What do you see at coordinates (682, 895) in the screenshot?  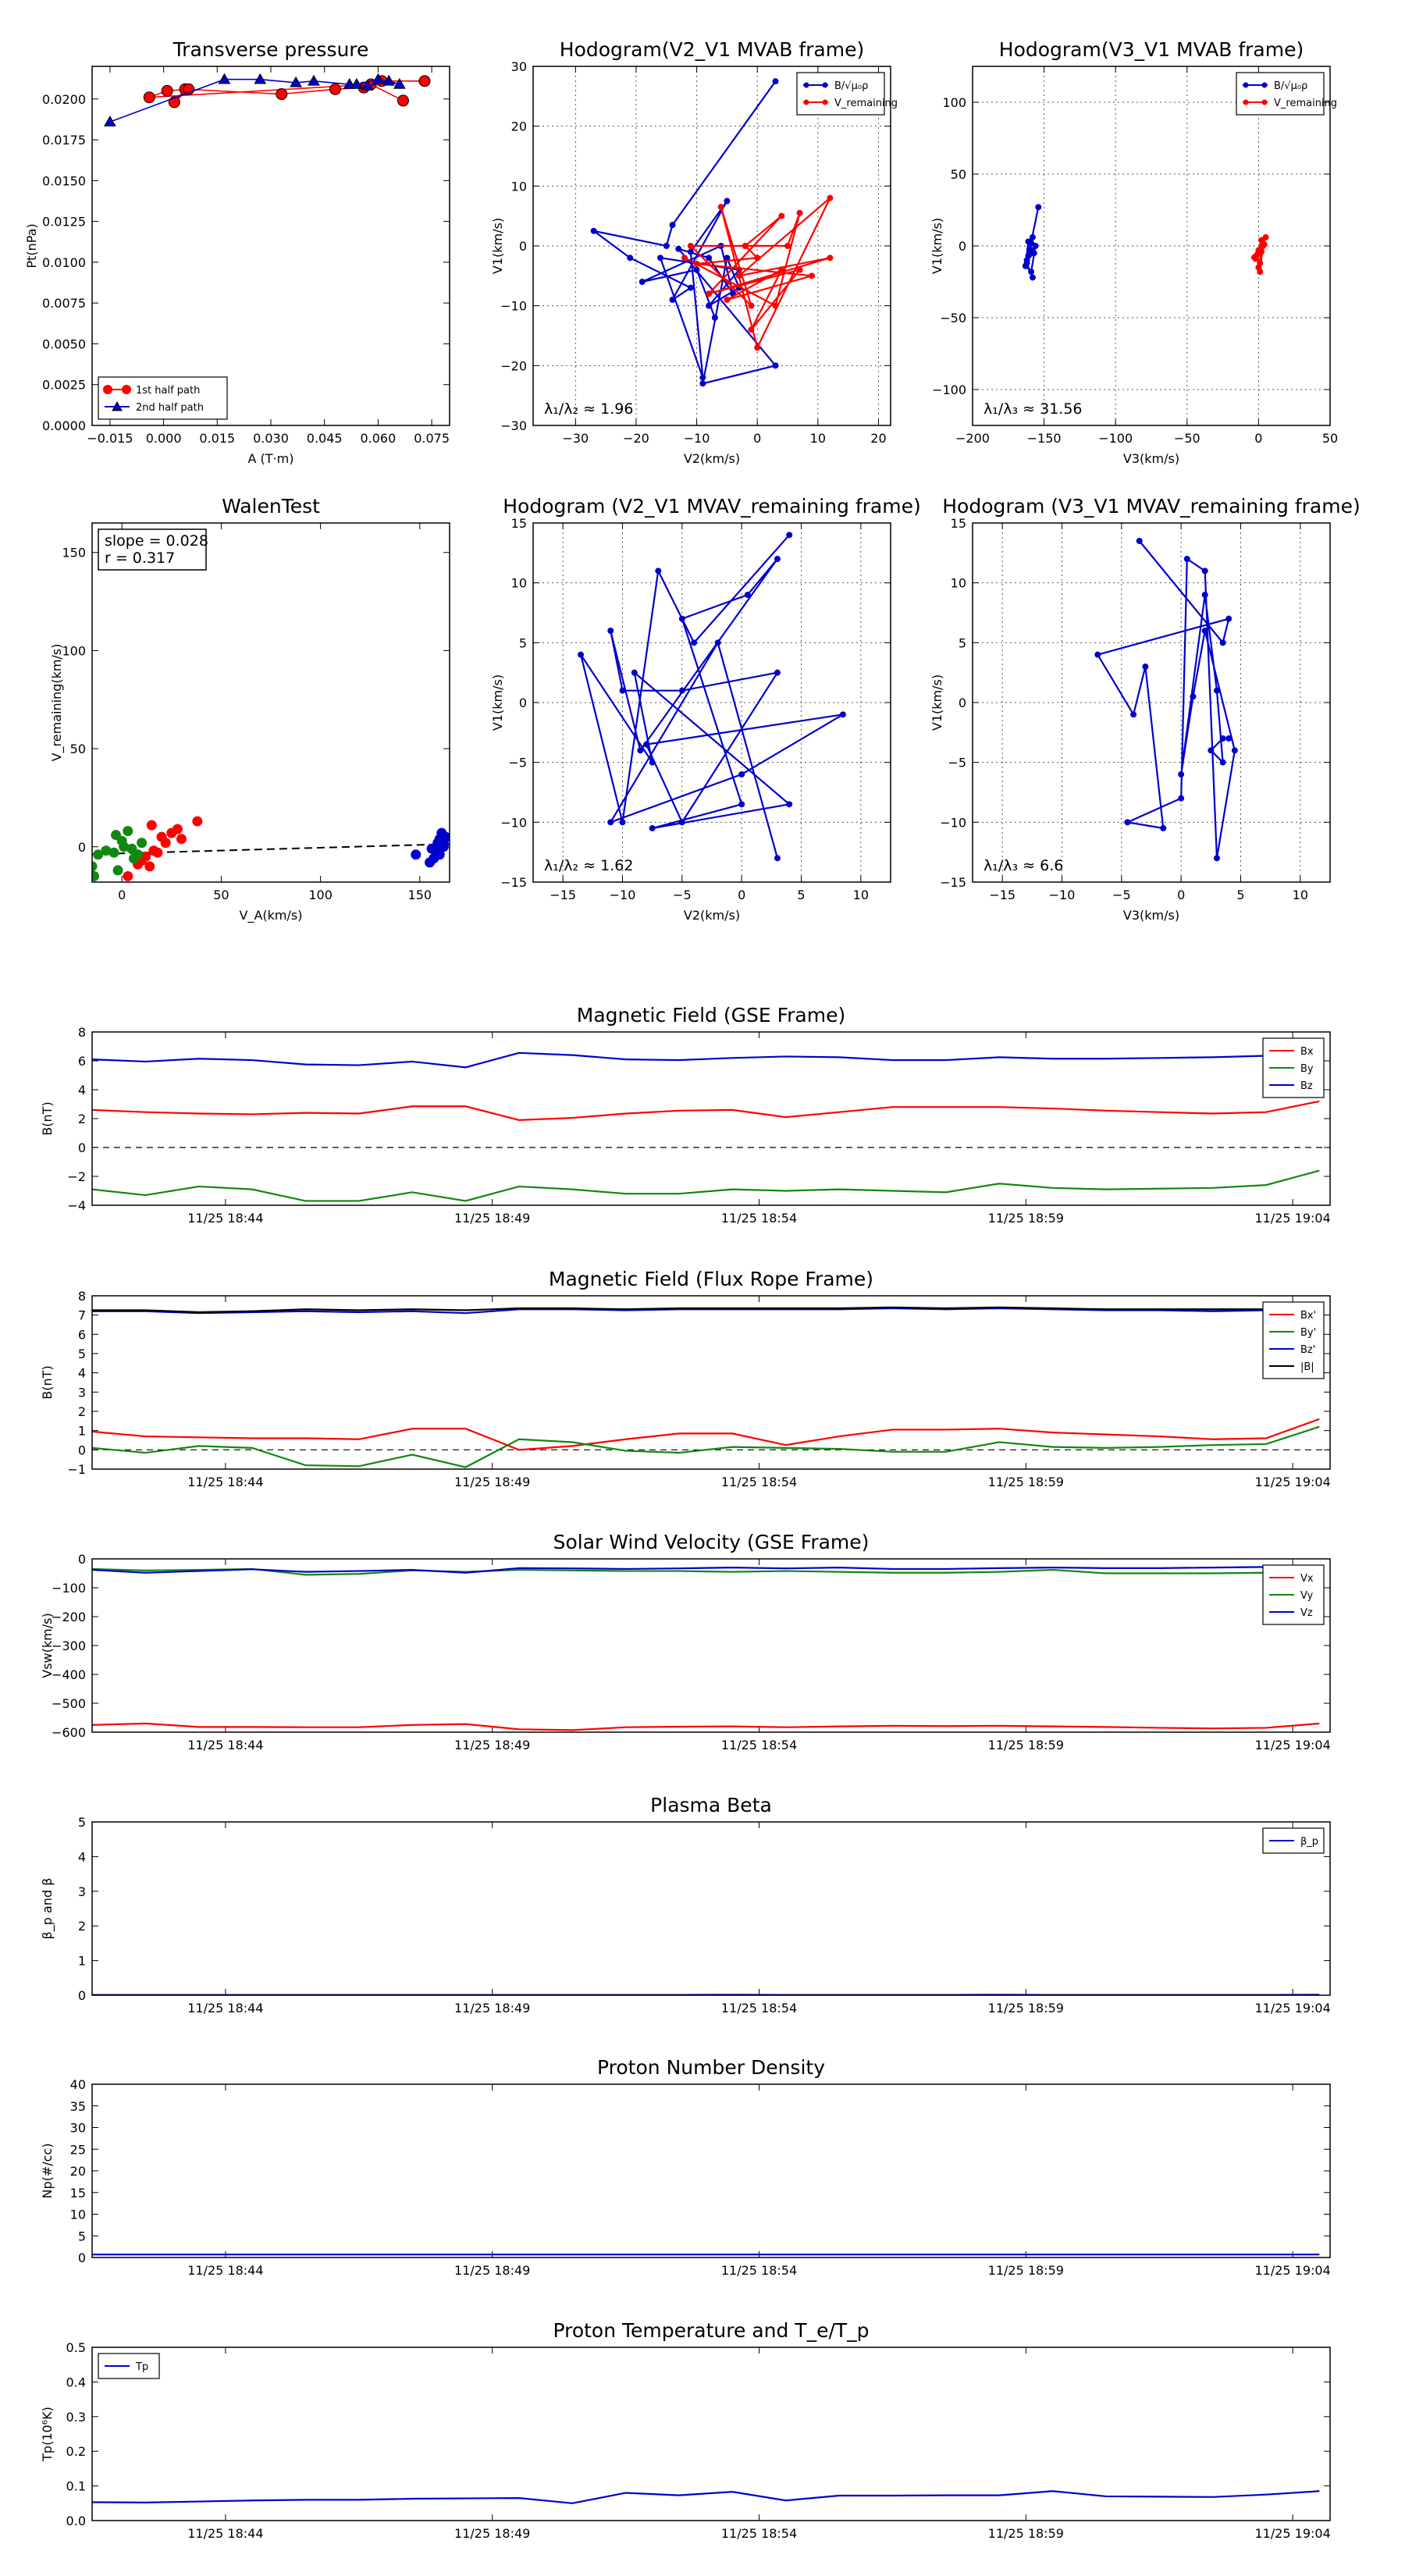 I see `x-tick-label: −5` at bounding box center [682, 895].